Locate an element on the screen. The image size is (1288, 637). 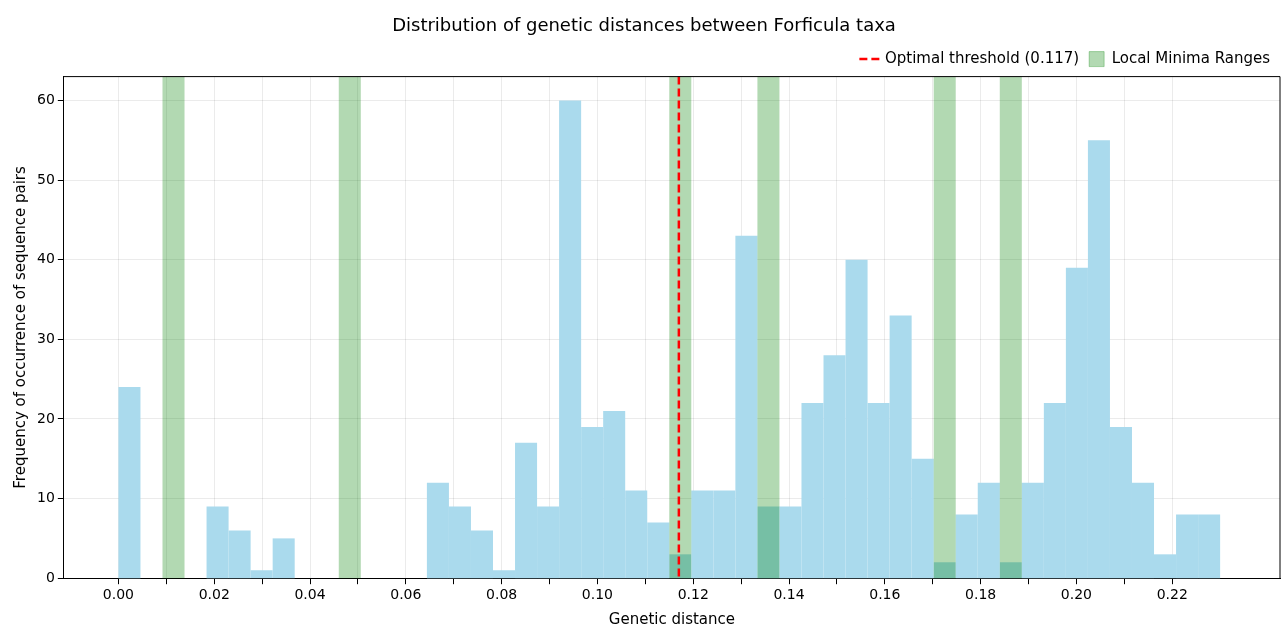
x-tick-label: 0.22 is located at coordinates (1172, 594).